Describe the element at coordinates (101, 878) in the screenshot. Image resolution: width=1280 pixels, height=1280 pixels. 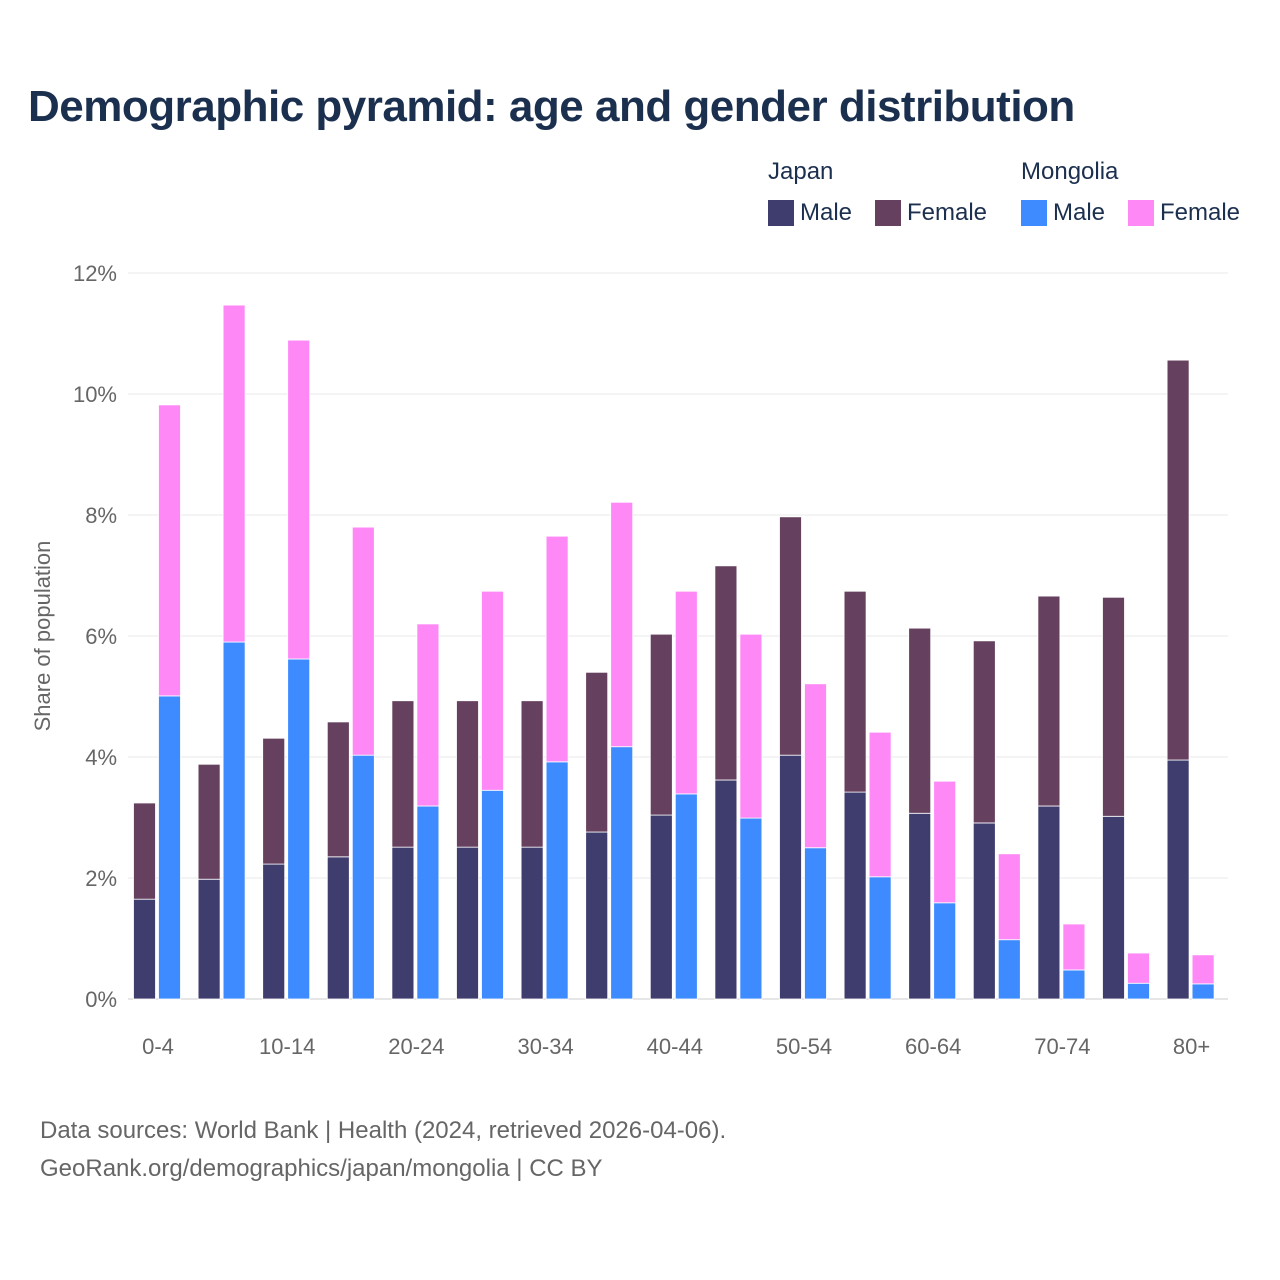
I see `y-tick-label: 2%` at that location.